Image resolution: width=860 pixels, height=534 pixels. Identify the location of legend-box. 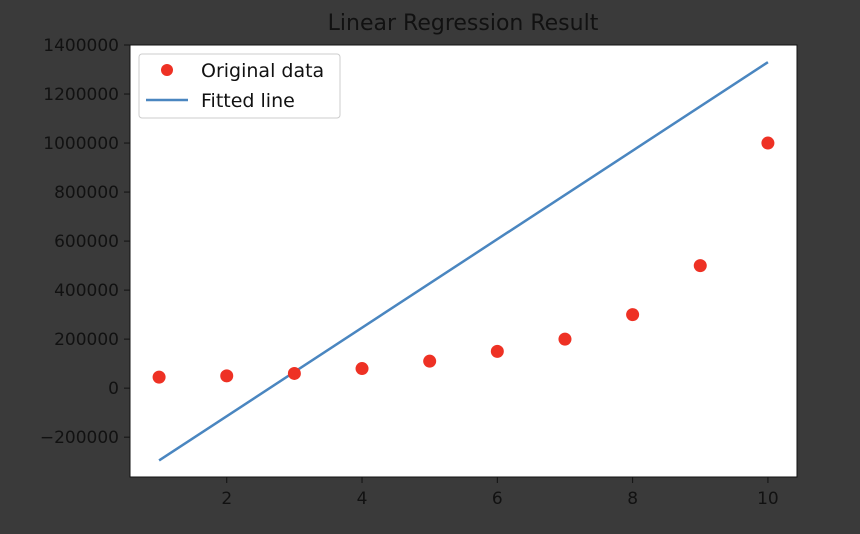
(239, 86).